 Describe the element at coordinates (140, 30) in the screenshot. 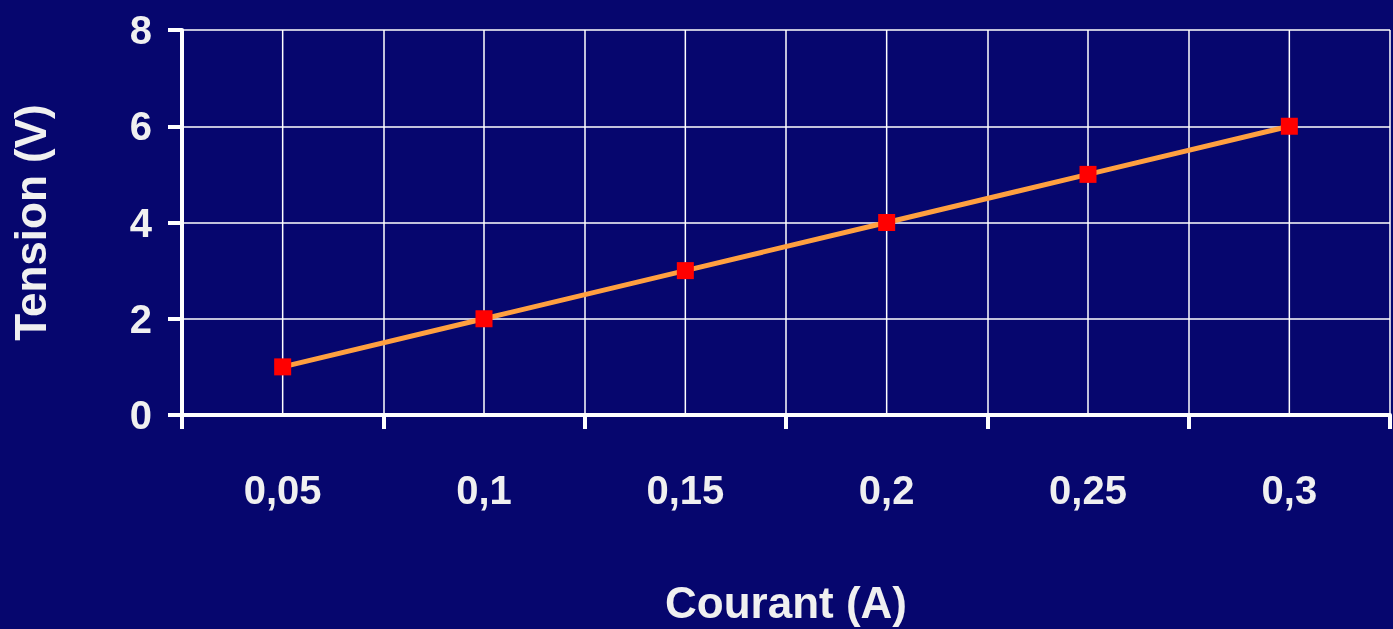

I see `y-tick-label: 8` at that location.